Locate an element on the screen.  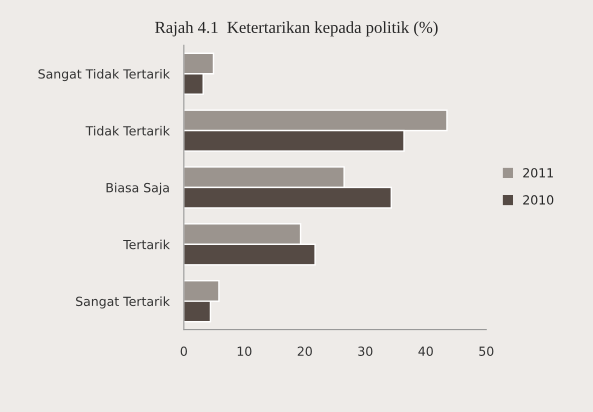
x-tick-label: 0 is located at coordinates (183, 351).